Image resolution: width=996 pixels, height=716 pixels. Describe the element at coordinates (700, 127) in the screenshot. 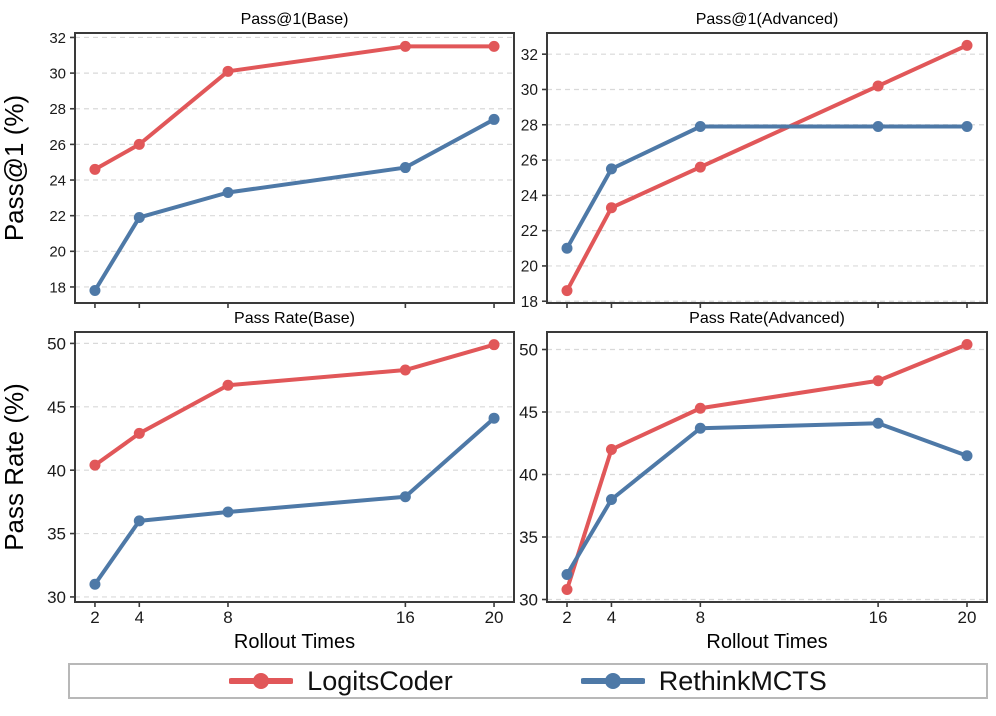

I see `pass1_advanced-point-rethinkmcts-x8` at that location.